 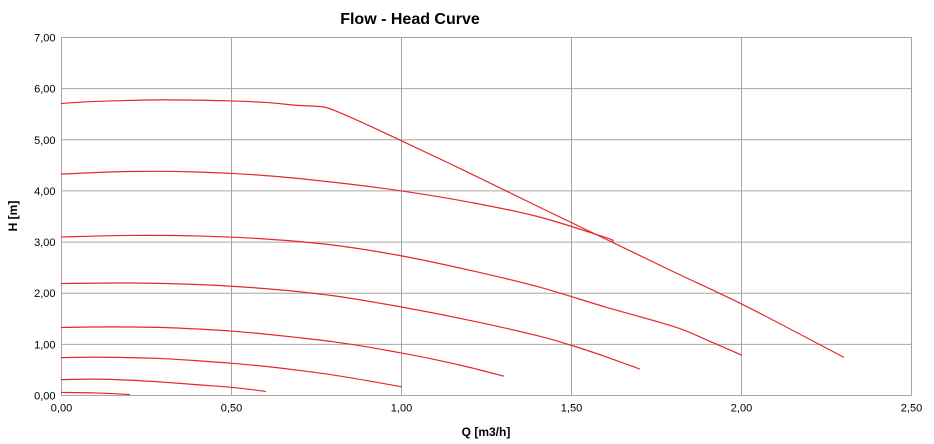 What do you see at coordinates (571, 409) in the screenshot?
I see `x-tick-label: 1,50` at bounding box center [571, 409].